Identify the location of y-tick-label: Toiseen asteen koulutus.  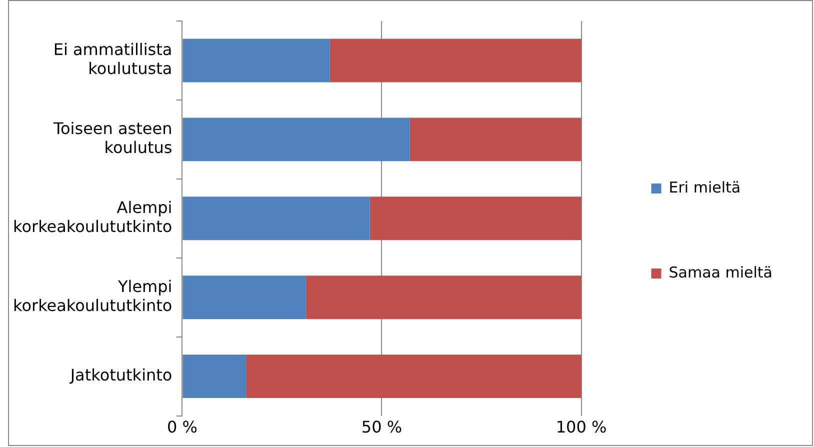
(112, 138).